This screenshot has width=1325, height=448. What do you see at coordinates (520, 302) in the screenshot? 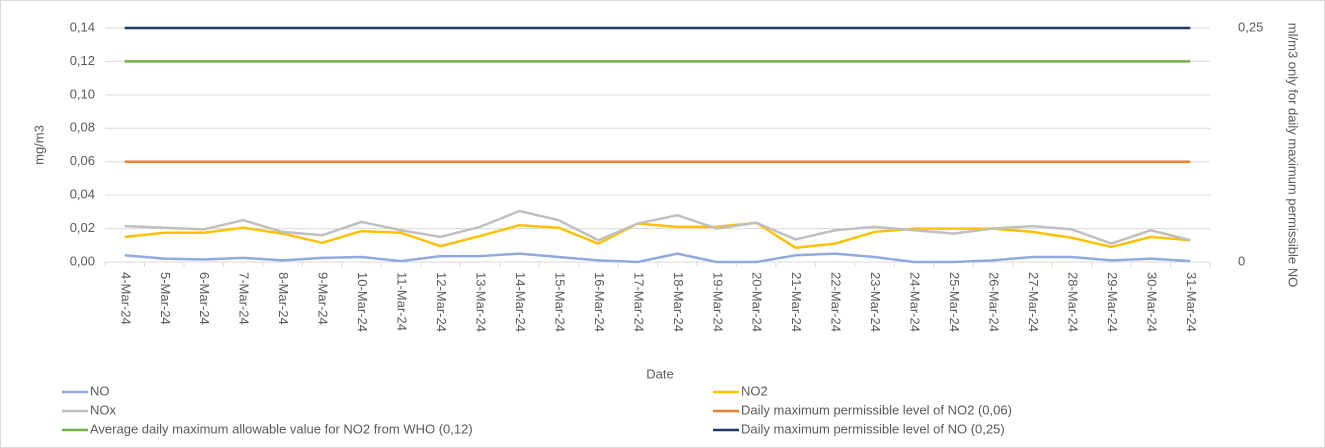
I see `x-tick-label: 14-Mar-24` at bounding box center [520, 302].